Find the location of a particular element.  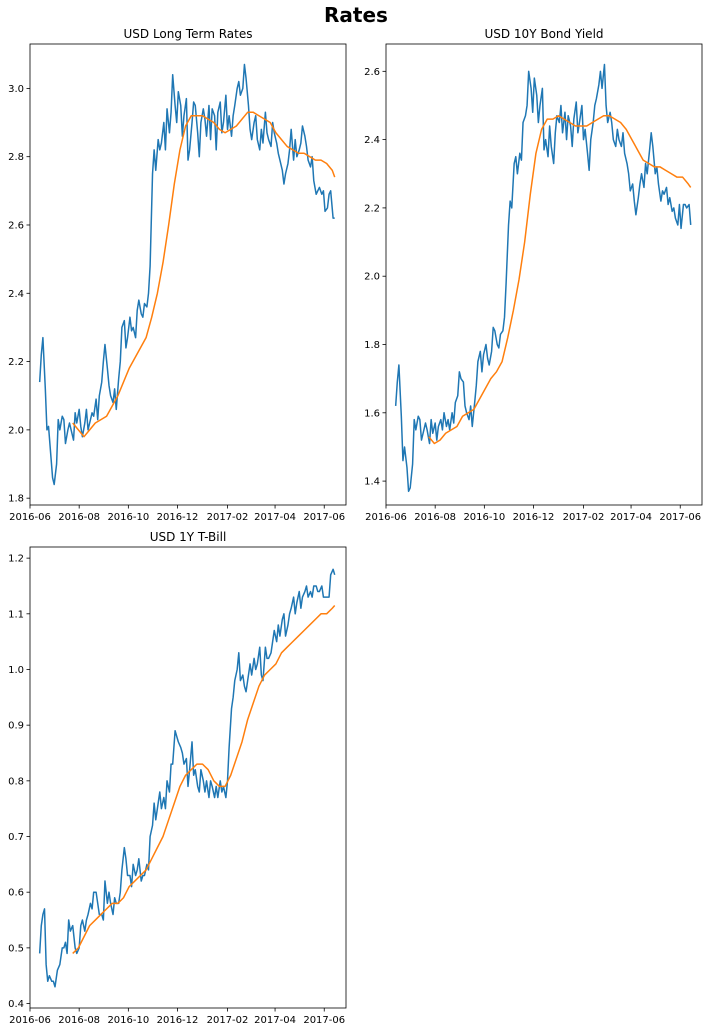

y-tick-label: 0.9 is located at coordinates (16, 726).